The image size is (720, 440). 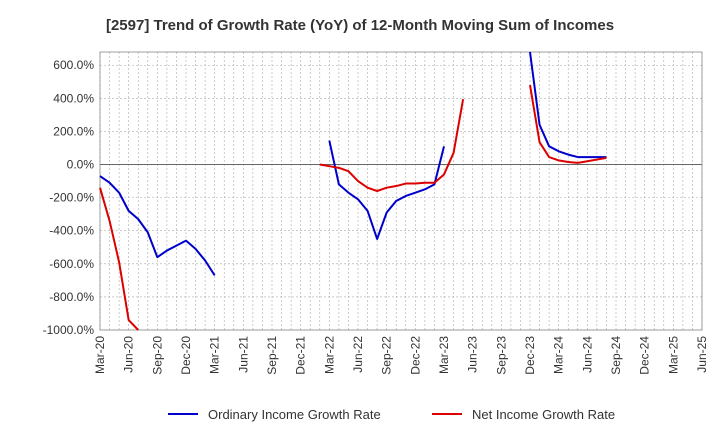 I want to click on legend-label: Net Income Growth Rate, so click(x=543, y=414).